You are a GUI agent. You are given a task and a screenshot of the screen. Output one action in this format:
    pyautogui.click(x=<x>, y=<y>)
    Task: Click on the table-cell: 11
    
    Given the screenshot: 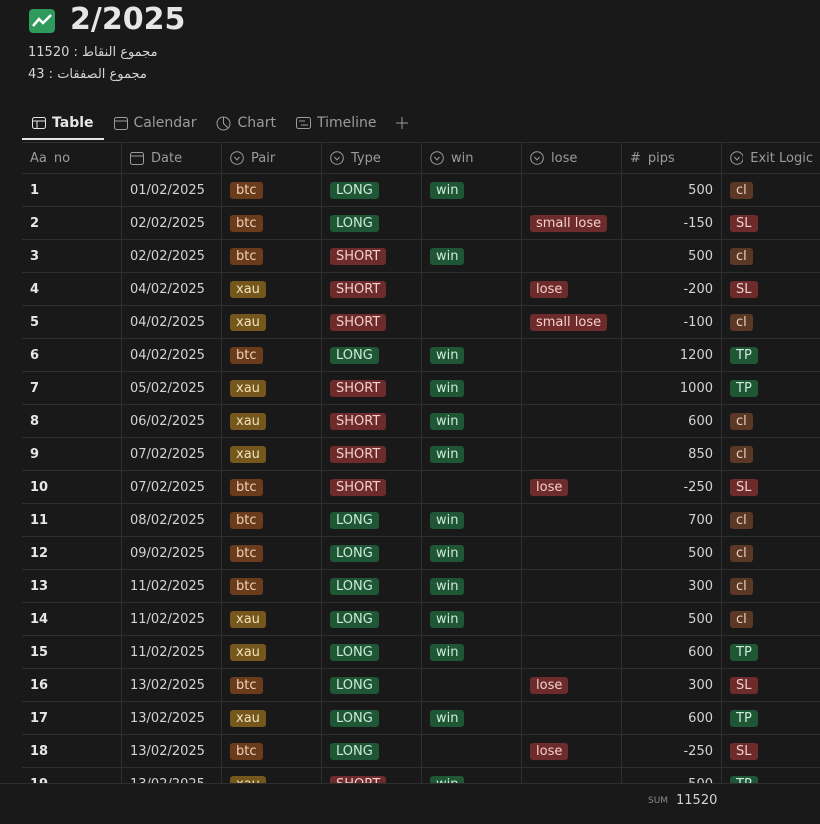 What is the action you would take?
    pyautogui.click(x=72, y=520)
    